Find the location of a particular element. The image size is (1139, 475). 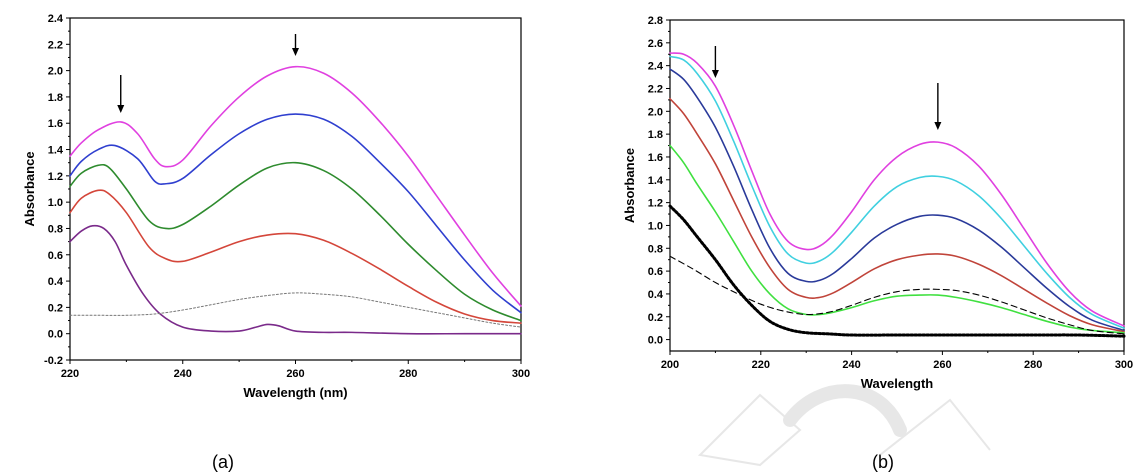

panel-a-x-tick-label: 300 is located at coordinates (521, 374).